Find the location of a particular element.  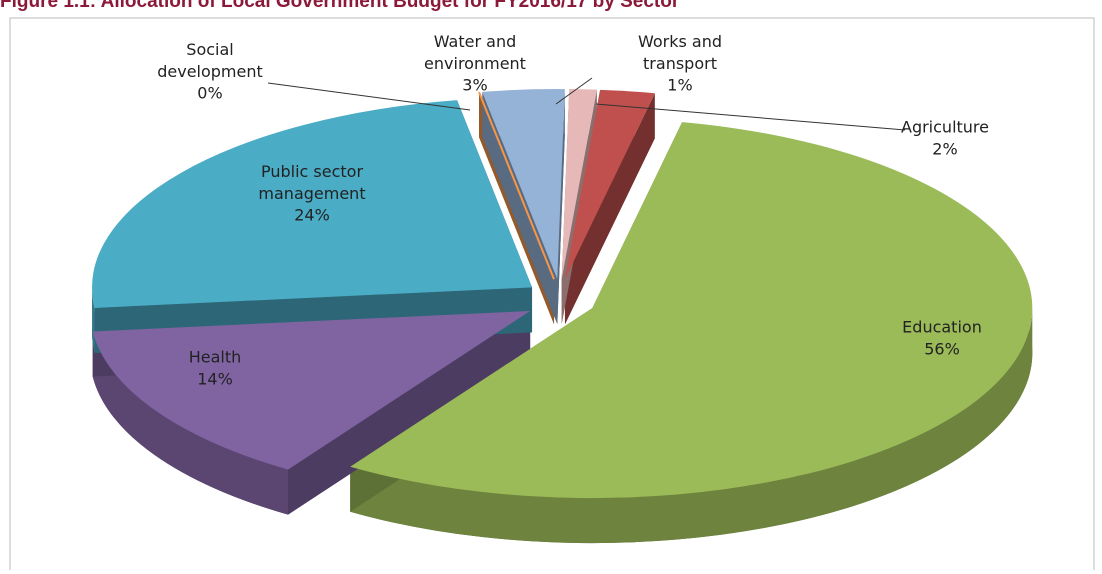

category-label: Works and transport is located at coordinates (680, 52).